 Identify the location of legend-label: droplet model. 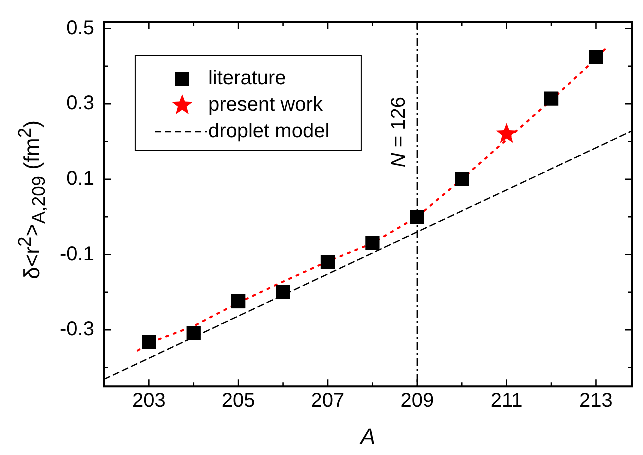
(269, 131).